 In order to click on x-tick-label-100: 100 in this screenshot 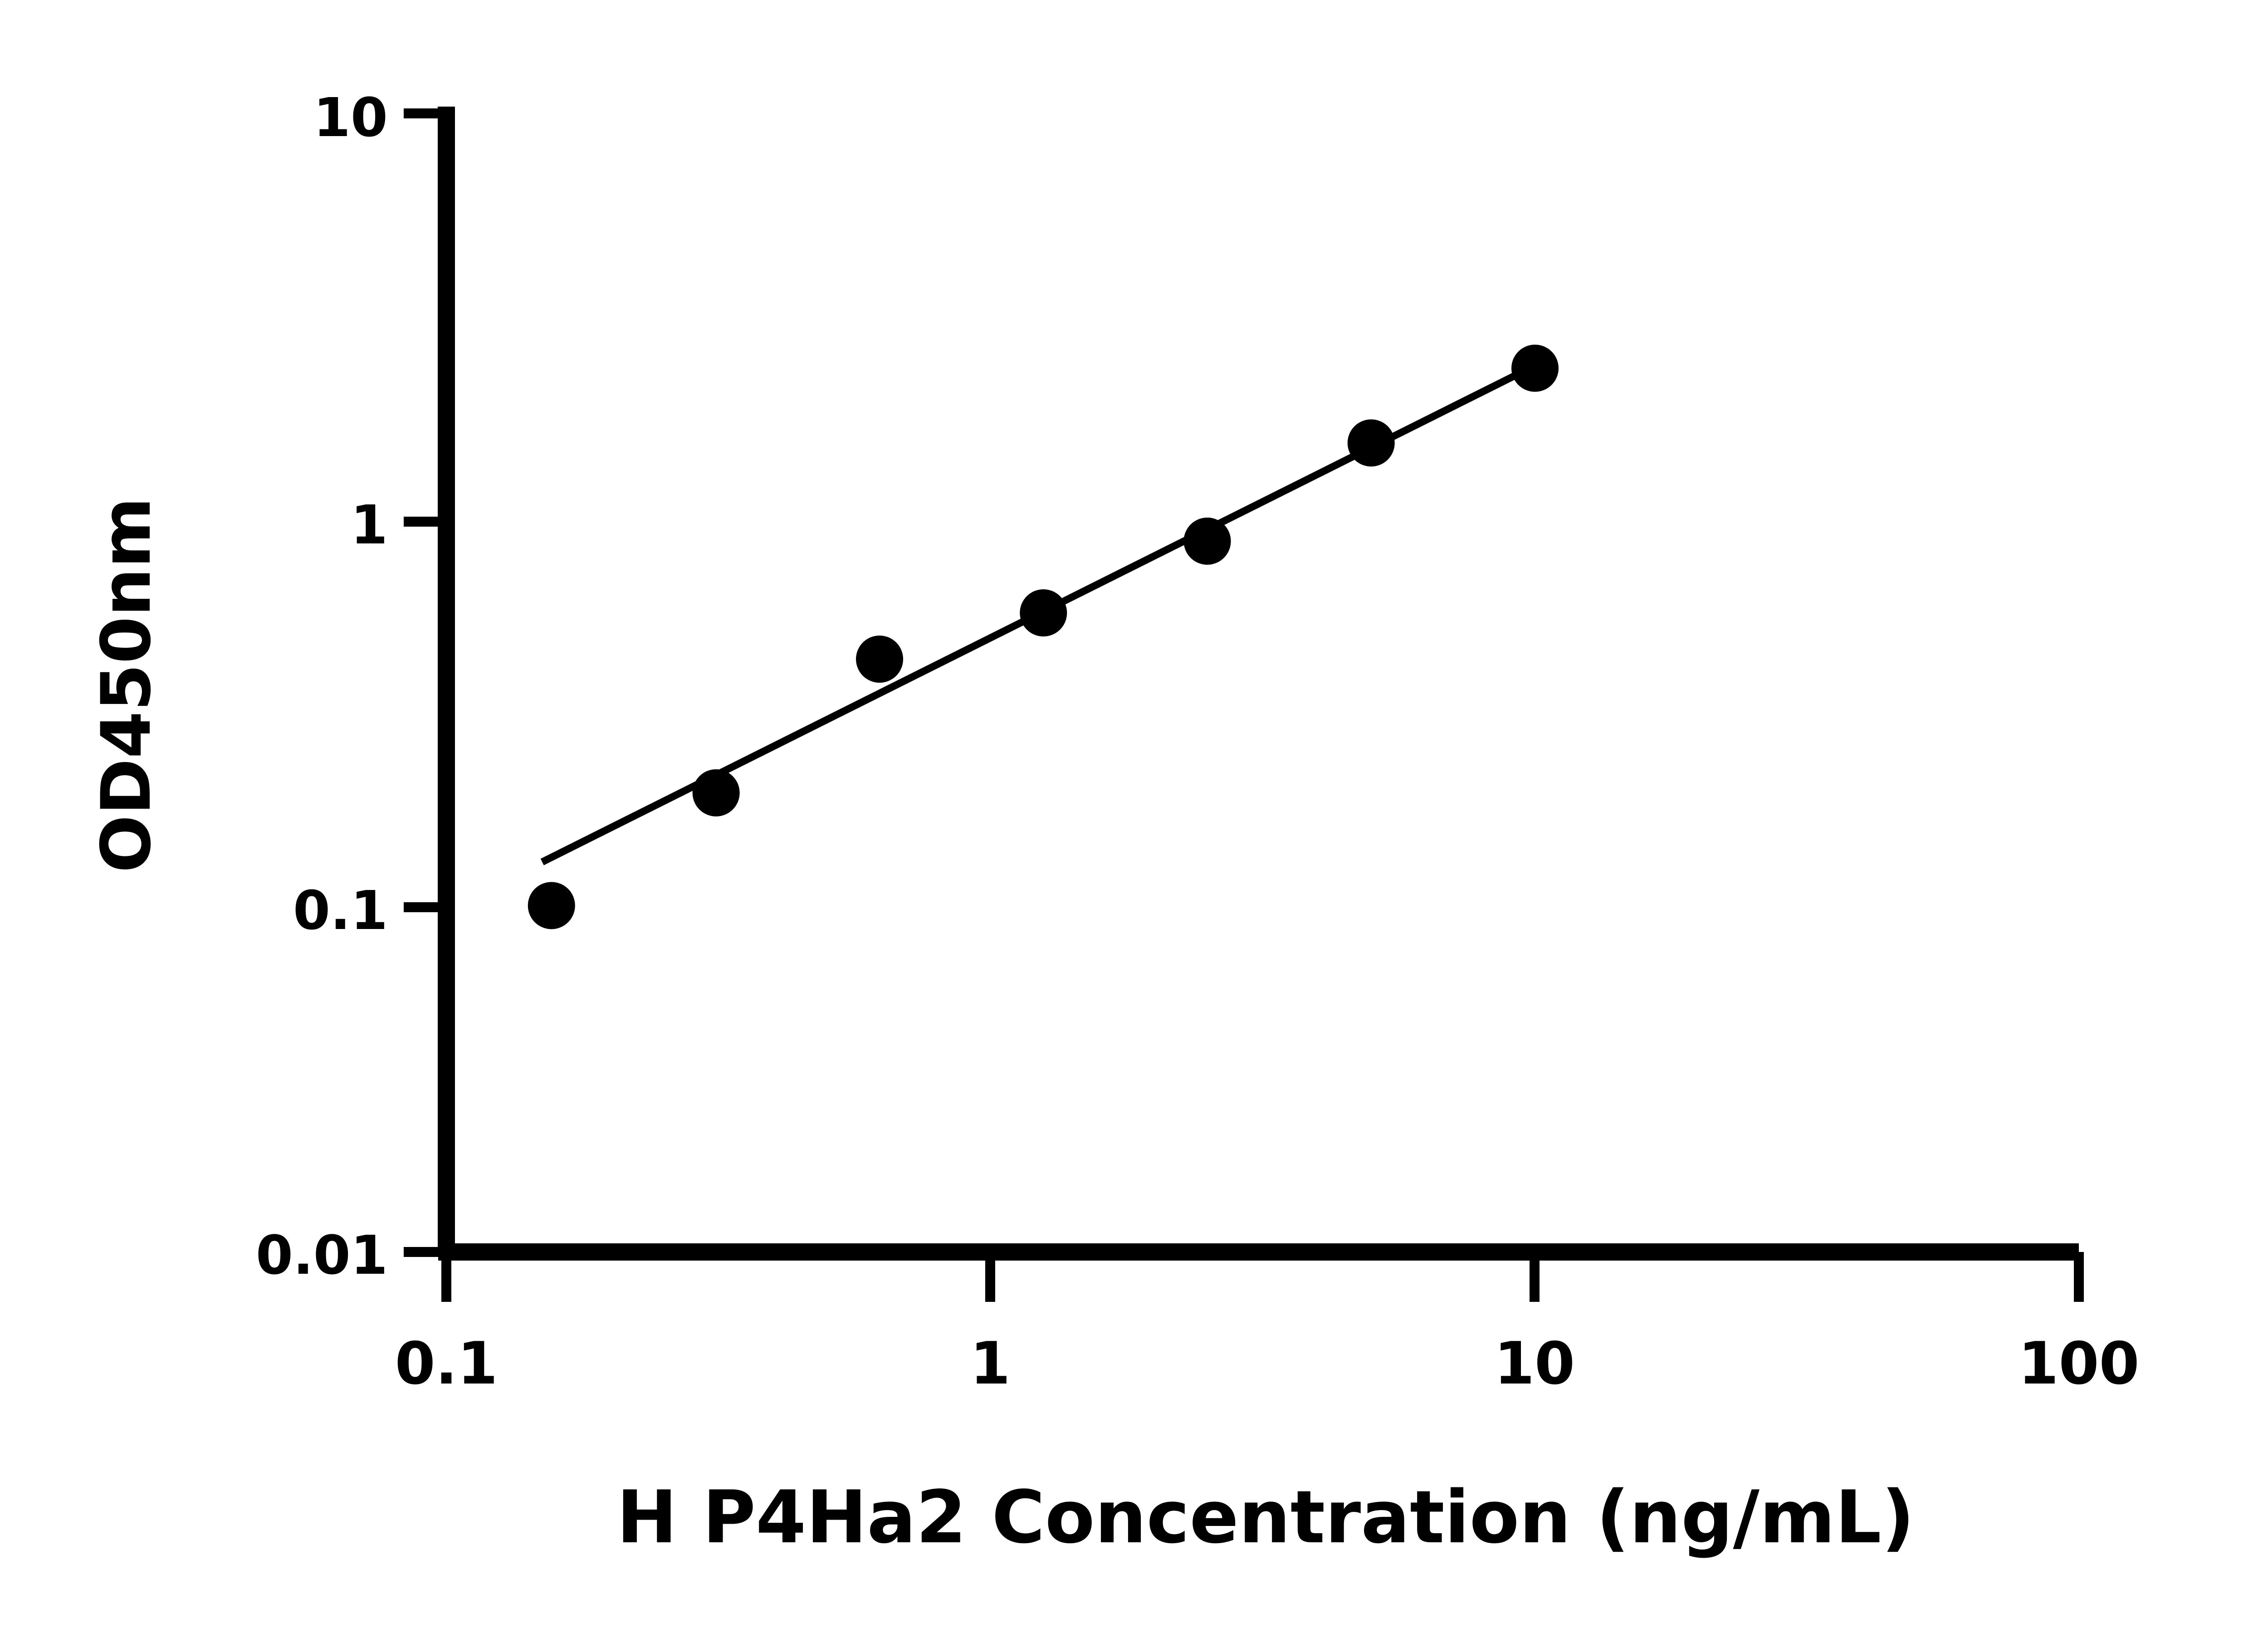, I will do `click(2079, 1364)`.